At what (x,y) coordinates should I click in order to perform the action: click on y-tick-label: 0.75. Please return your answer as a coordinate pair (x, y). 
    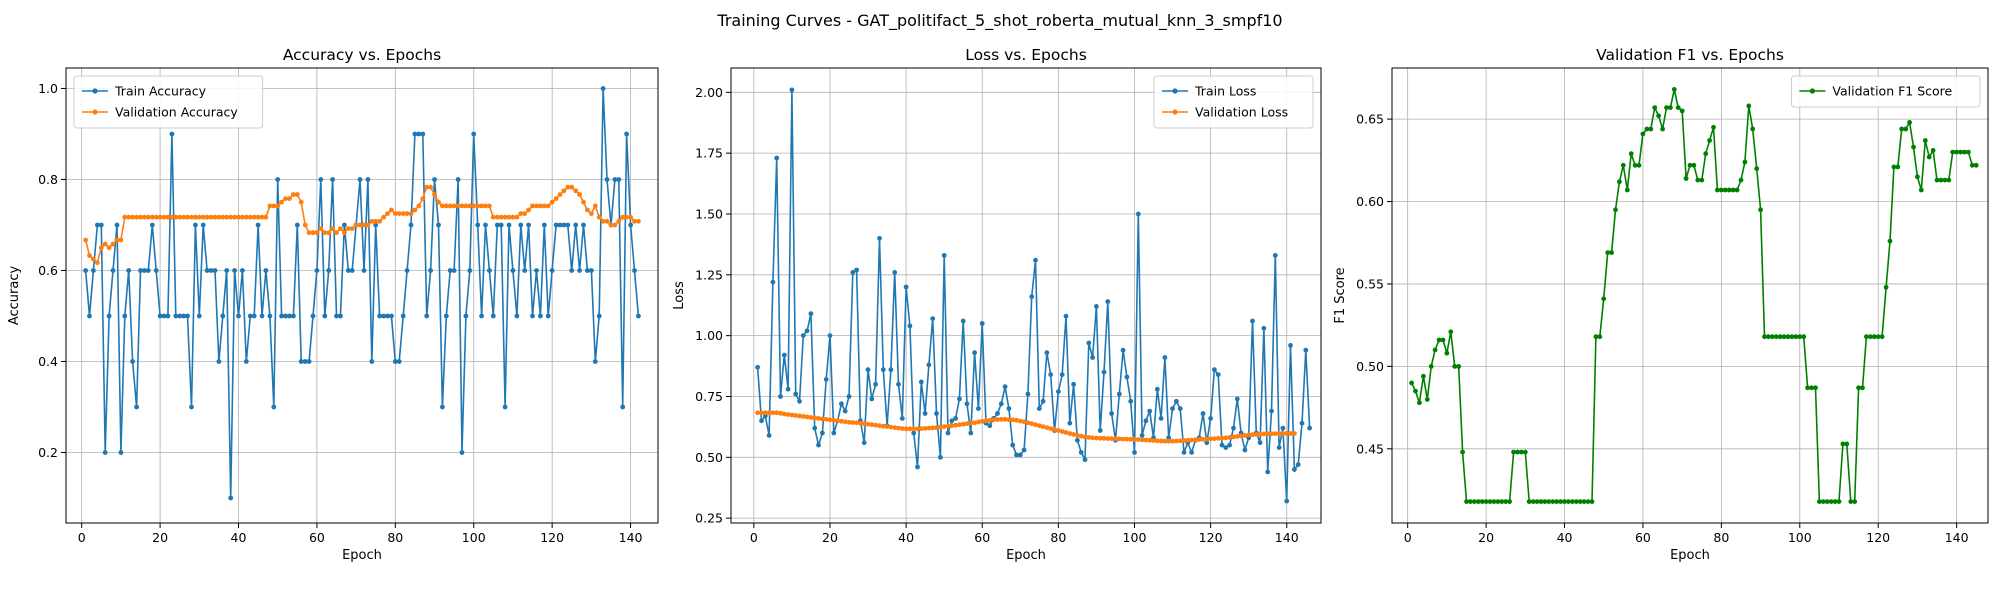
    Looking at the image, I should click on (709, 396).